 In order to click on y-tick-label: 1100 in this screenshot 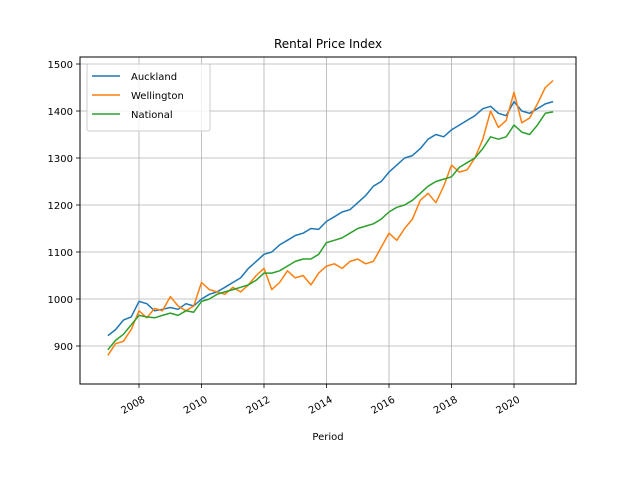, I will do `click(60, 253)`.